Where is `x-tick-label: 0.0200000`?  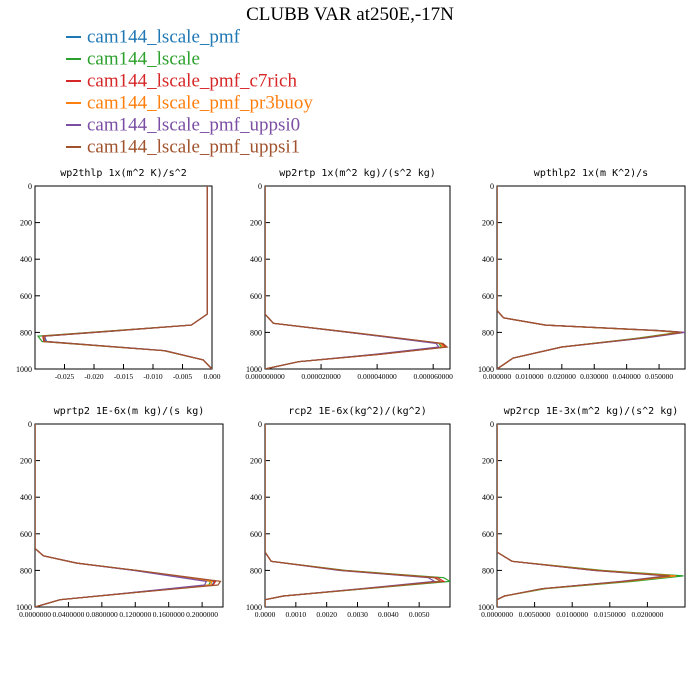
x-tick-label: 0.0200000 is located at coordinates (647, 614).